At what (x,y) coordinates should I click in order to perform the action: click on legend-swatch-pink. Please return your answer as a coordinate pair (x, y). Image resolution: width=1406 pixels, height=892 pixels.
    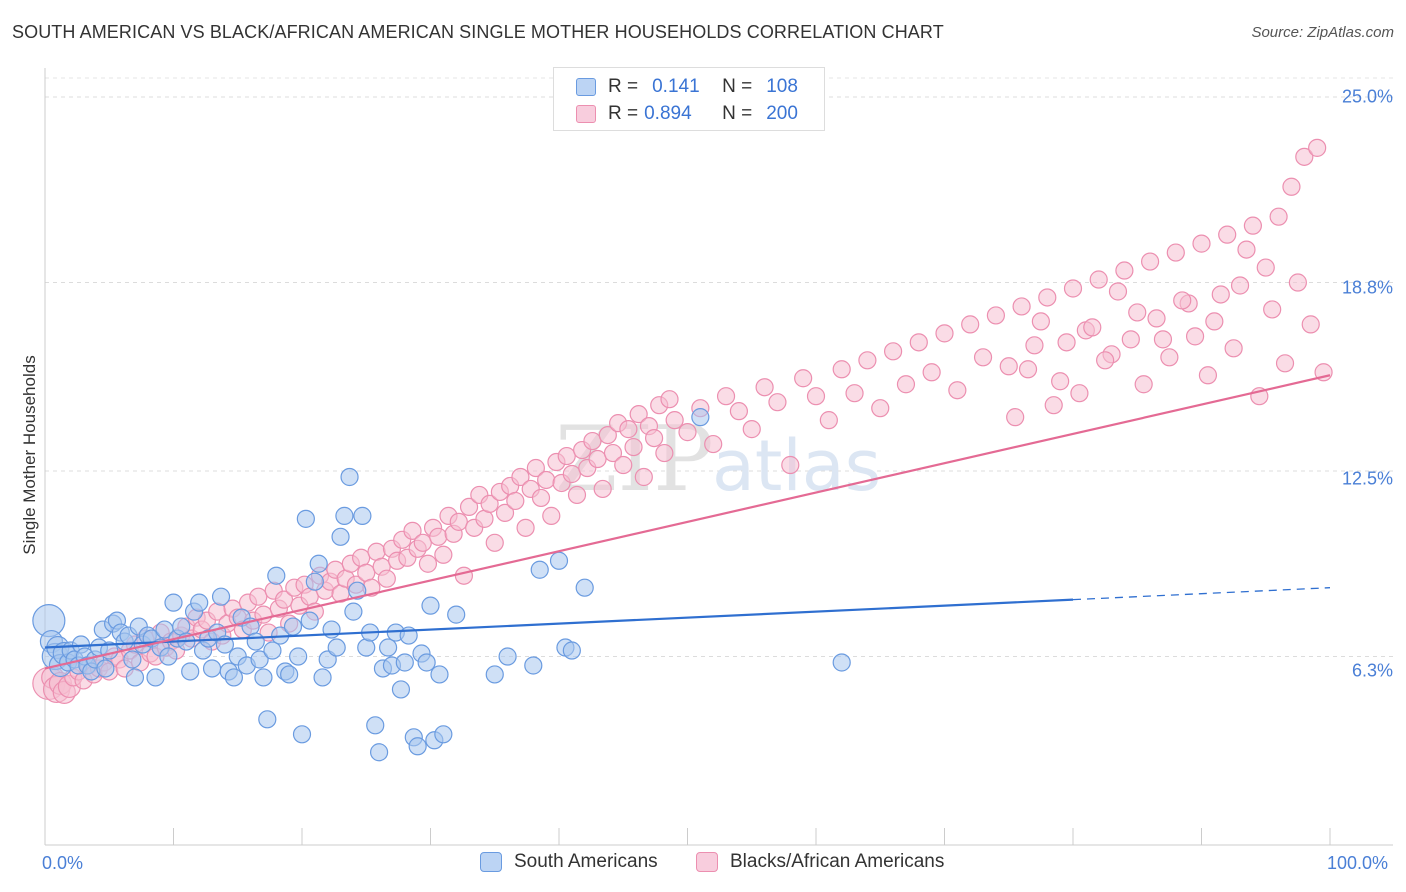
    Looking at the image, I should click on (586, 114).